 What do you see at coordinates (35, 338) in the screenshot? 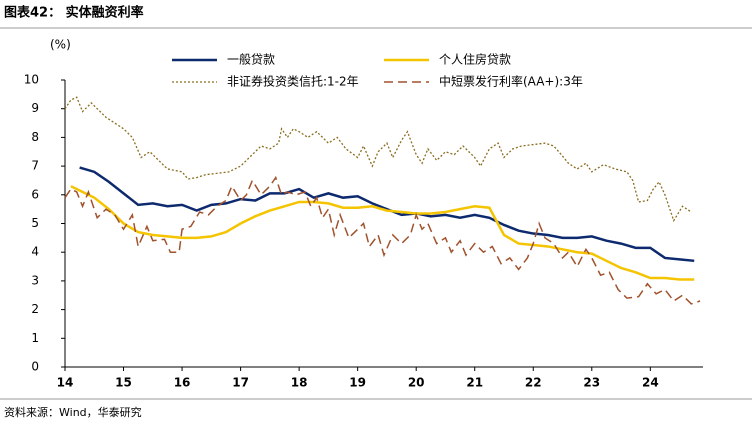
I see `y-tick-label: 1` at bounding box center [35, 338].